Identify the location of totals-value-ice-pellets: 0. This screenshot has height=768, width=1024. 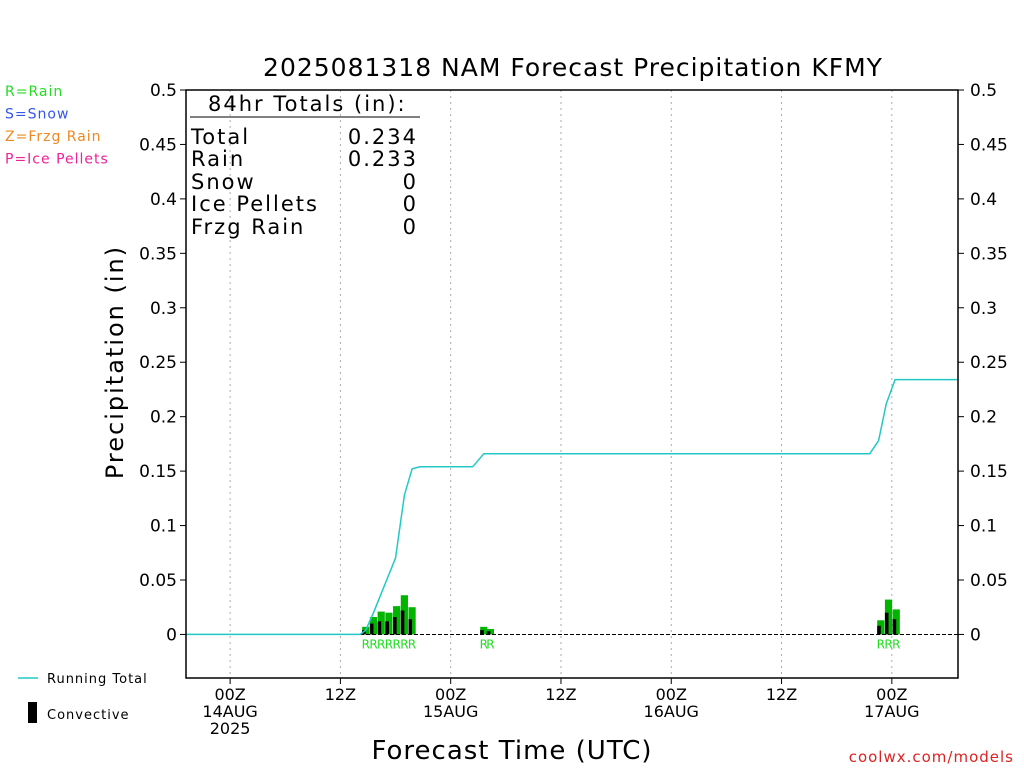
(410, 204).